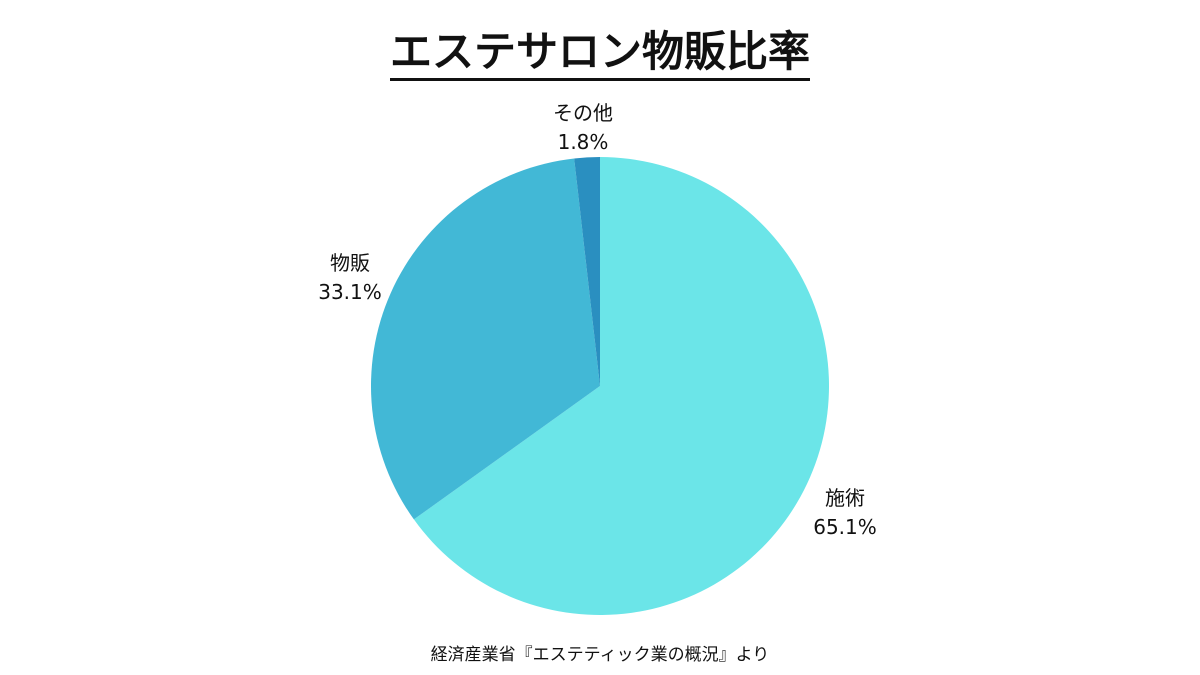 Image resolution: width=1200 pixels, height=675 pixels. Describe the element at coordinates (599, 54) in the screenshot. I see `chart-title-text: エステサロン物販比率` at that location.